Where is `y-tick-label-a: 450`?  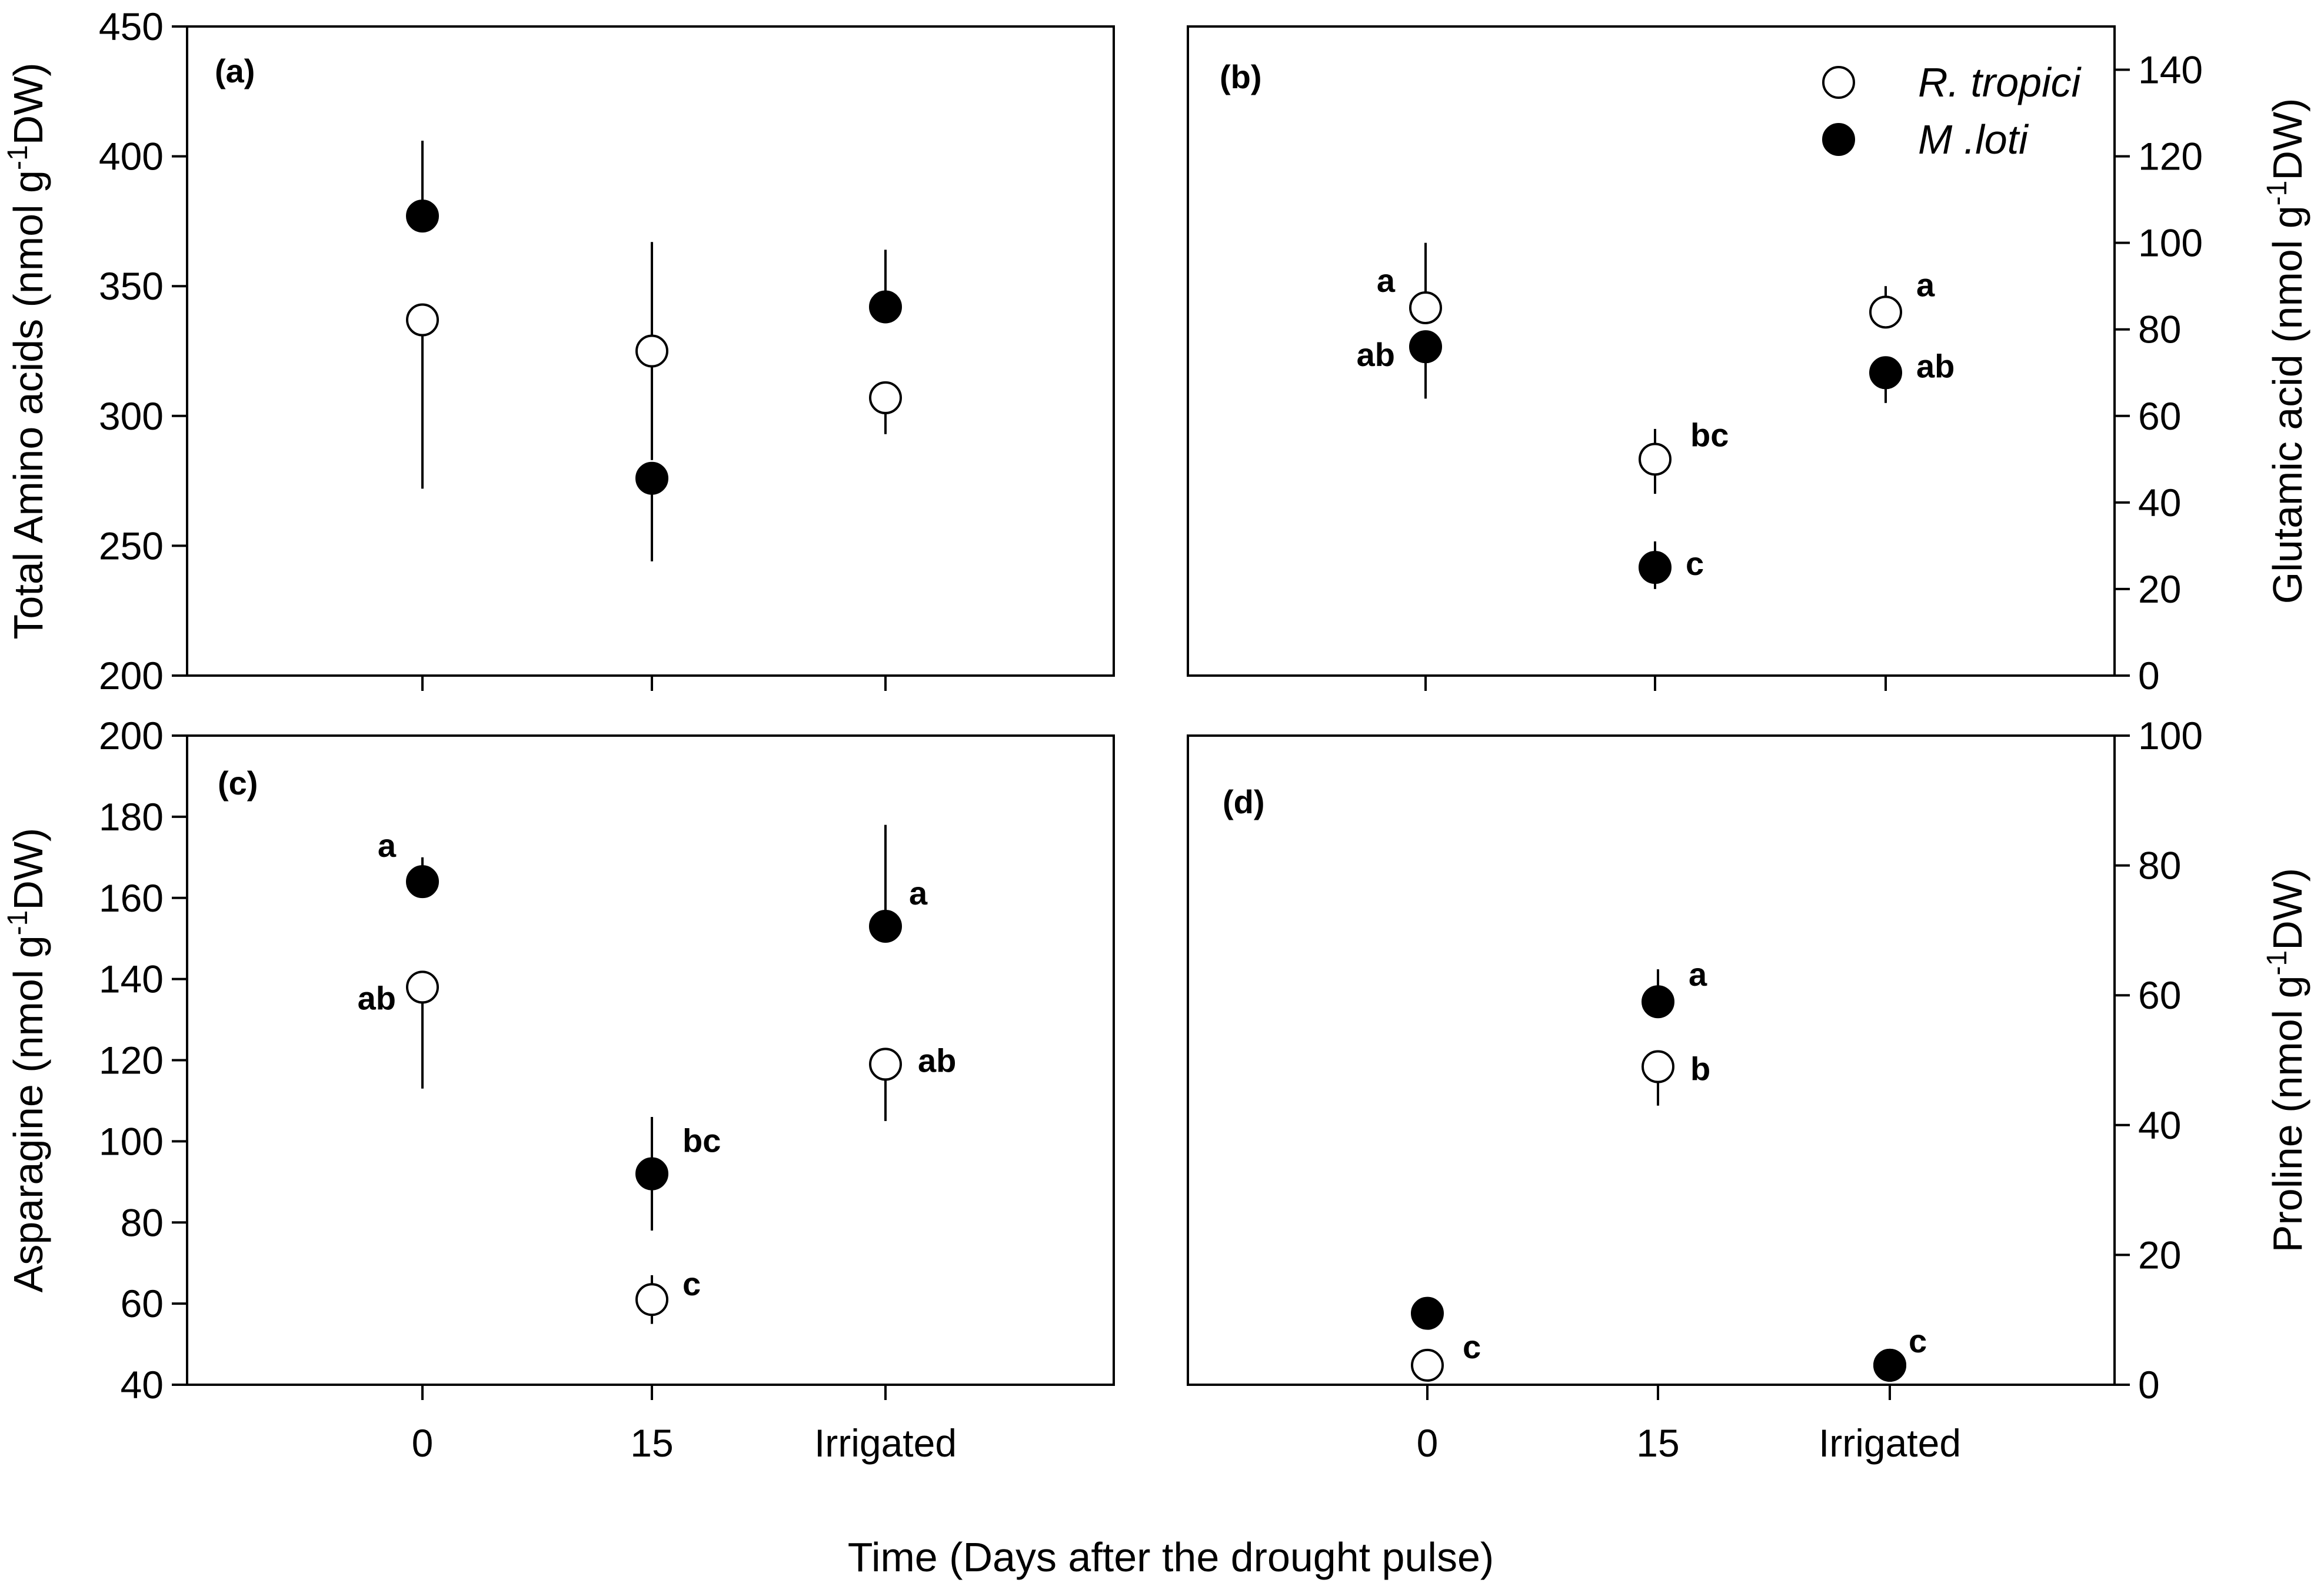
y-tick-label-a: 450 is located at coordinates (132, 27).